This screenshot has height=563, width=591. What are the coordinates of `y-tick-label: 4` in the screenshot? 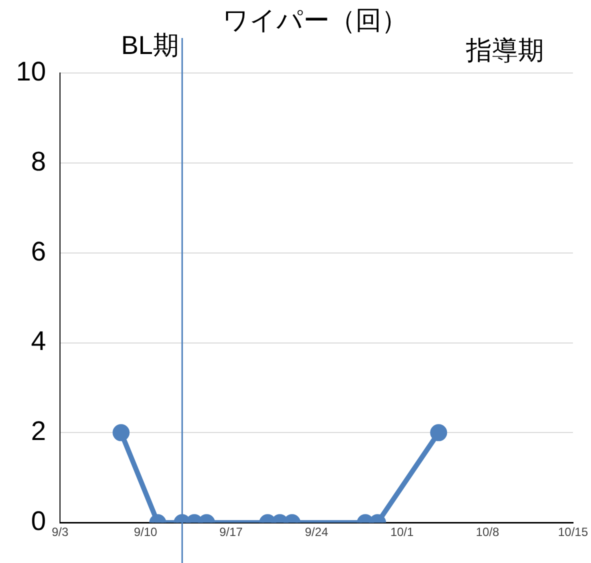 It's located at (38, 341).